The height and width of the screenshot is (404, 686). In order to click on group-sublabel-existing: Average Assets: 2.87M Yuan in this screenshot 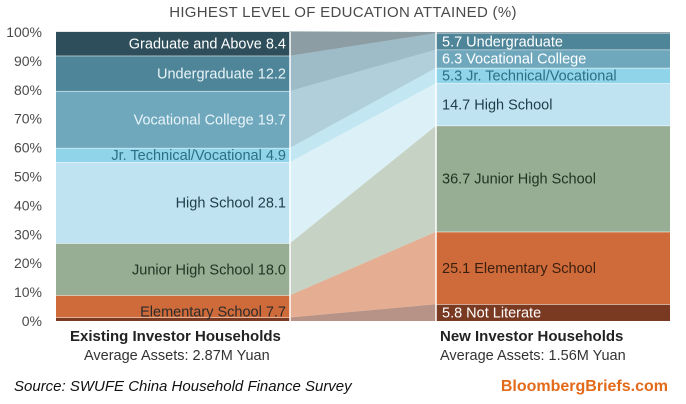, I will do `click(177, 356)`.